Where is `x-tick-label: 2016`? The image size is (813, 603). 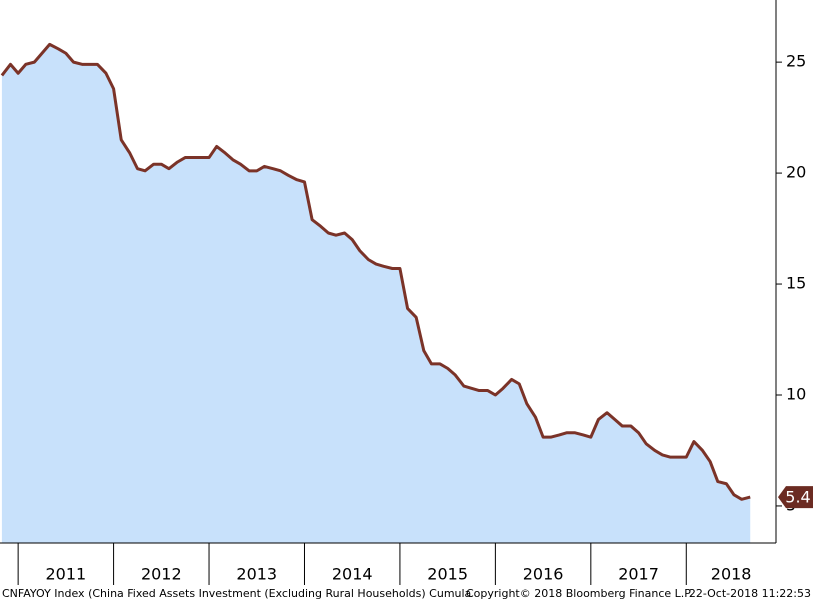 x-tick-label: 2016 is located at coordinates (543, 574).